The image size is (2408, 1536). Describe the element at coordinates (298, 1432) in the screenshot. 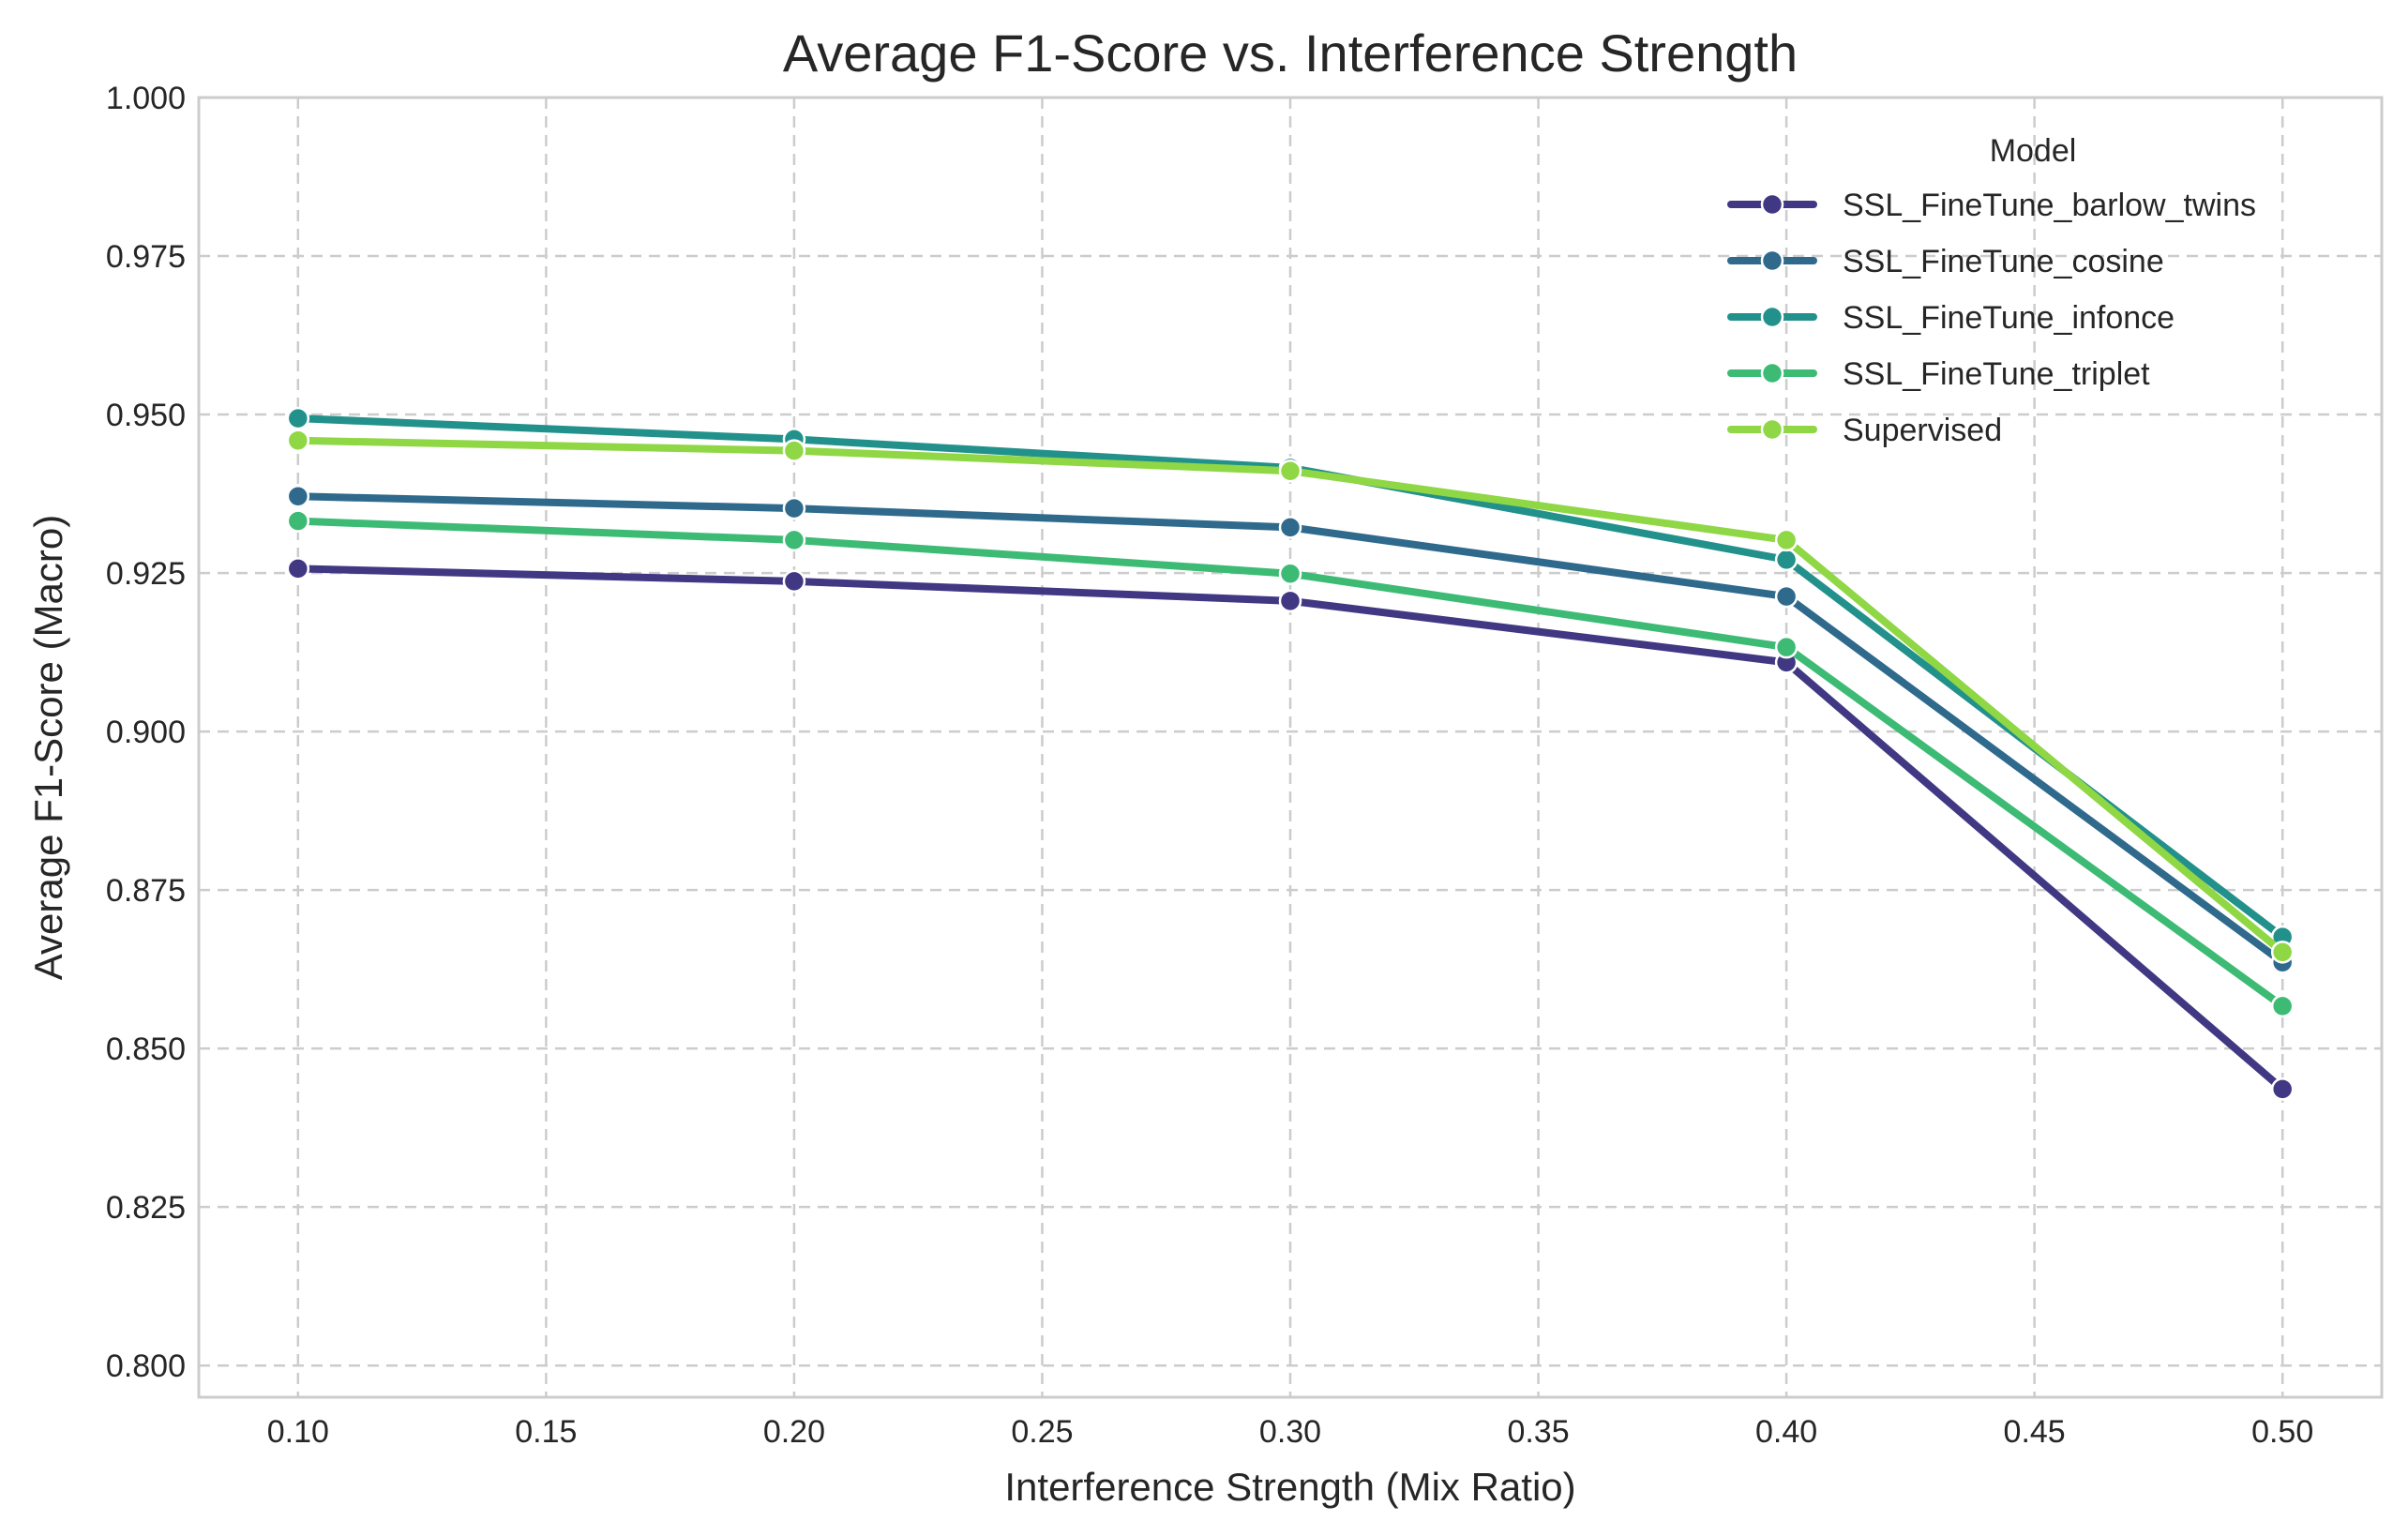

I see `x-tick-label: 0.10` at that location.